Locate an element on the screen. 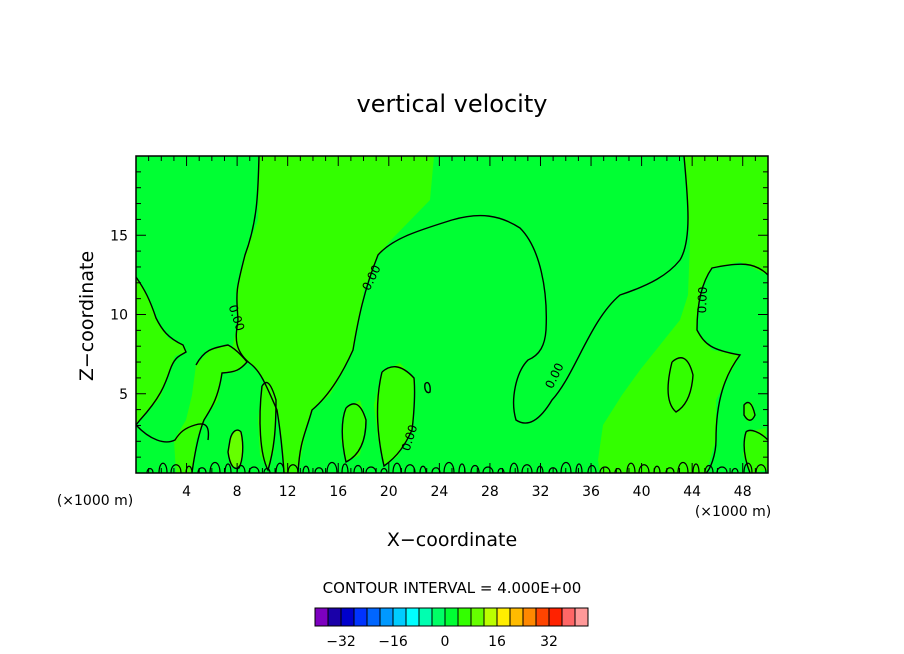 The image size is (904, 654). x-tick-label-28: 28 is located at coordinates (490, 492).